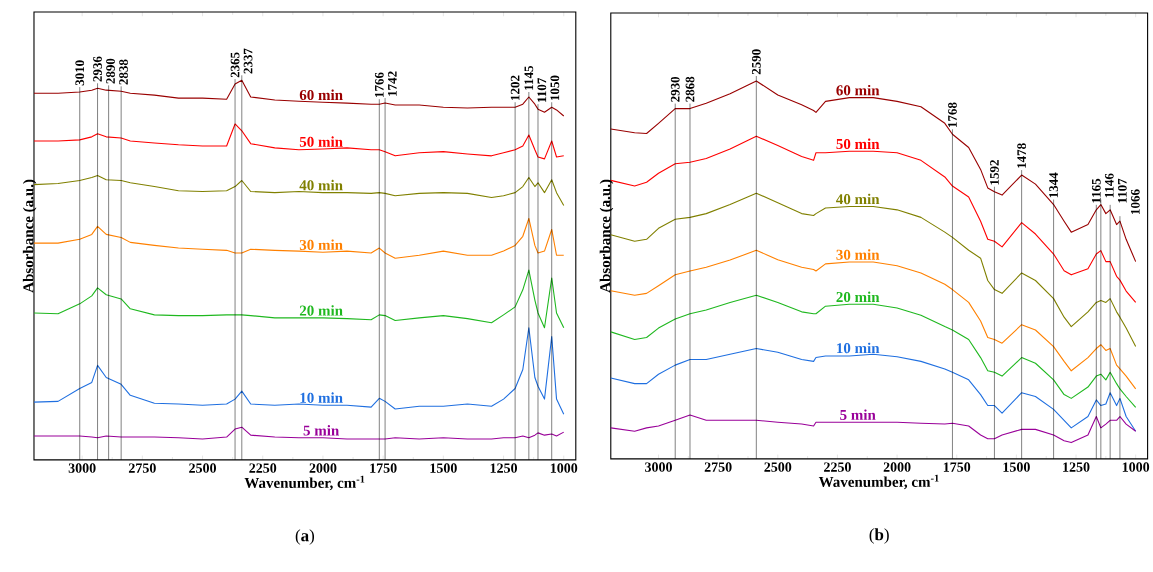  Describe the element at coordinates (379, 85) in the screenshot. I see `ref-line-label: 1766` at that location.